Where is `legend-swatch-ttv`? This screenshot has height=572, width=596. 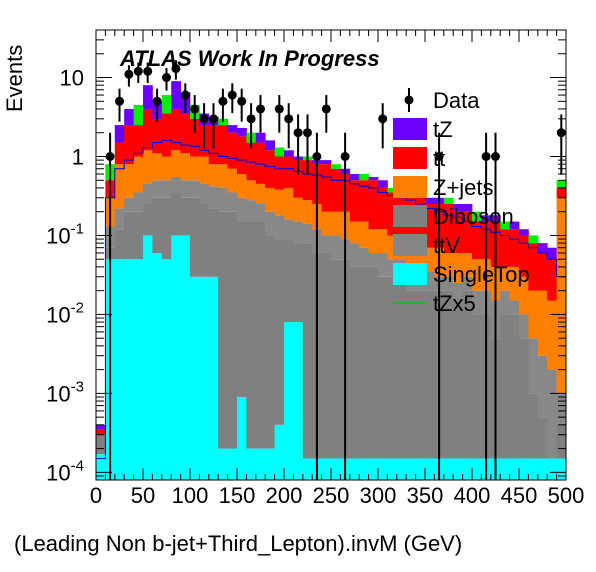 legend-swatch-ttv is located at coordinates (410, 245).